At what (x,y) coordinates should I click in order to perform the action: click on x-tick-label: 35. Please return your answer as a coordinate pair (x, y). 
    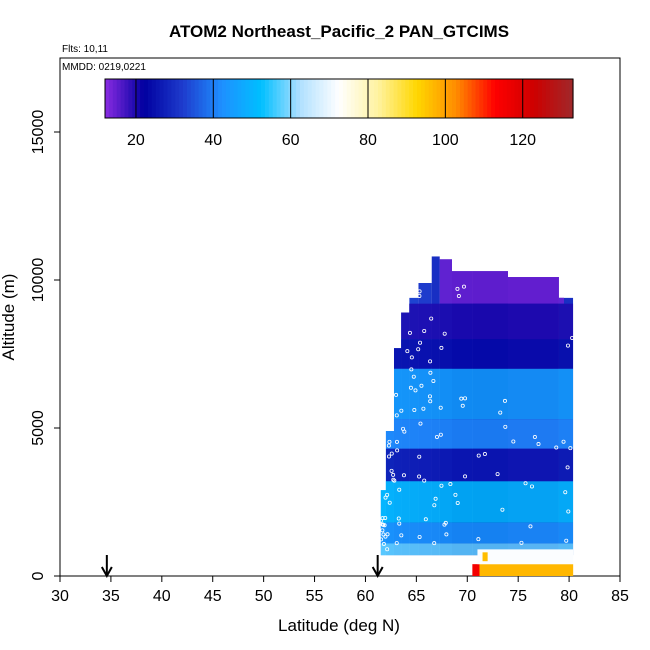
    Looking at the image, I should click on (111, 596).